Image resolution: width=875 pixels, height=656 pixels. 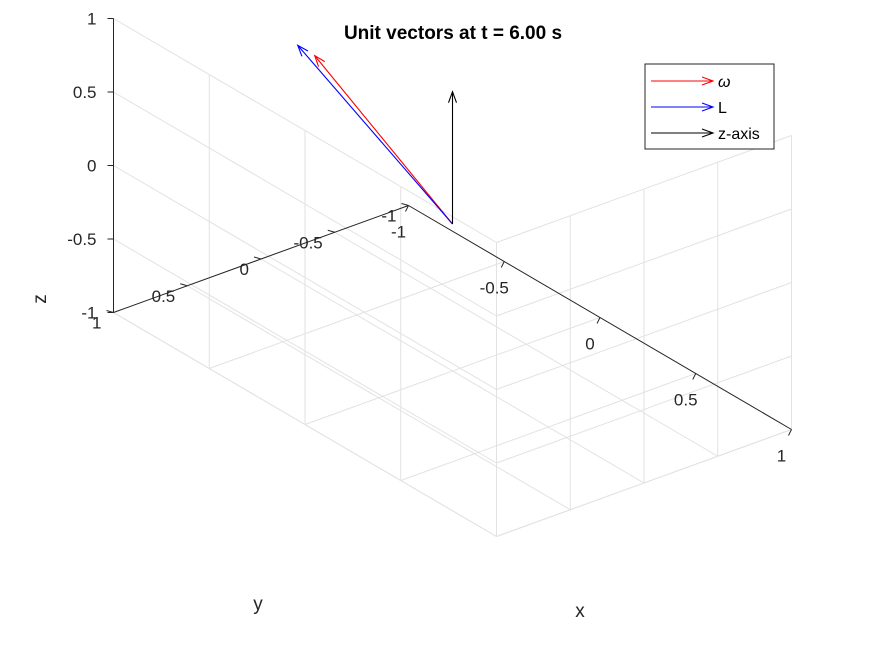 I want to click on legend-item: ω, so click(x=690, y=82).